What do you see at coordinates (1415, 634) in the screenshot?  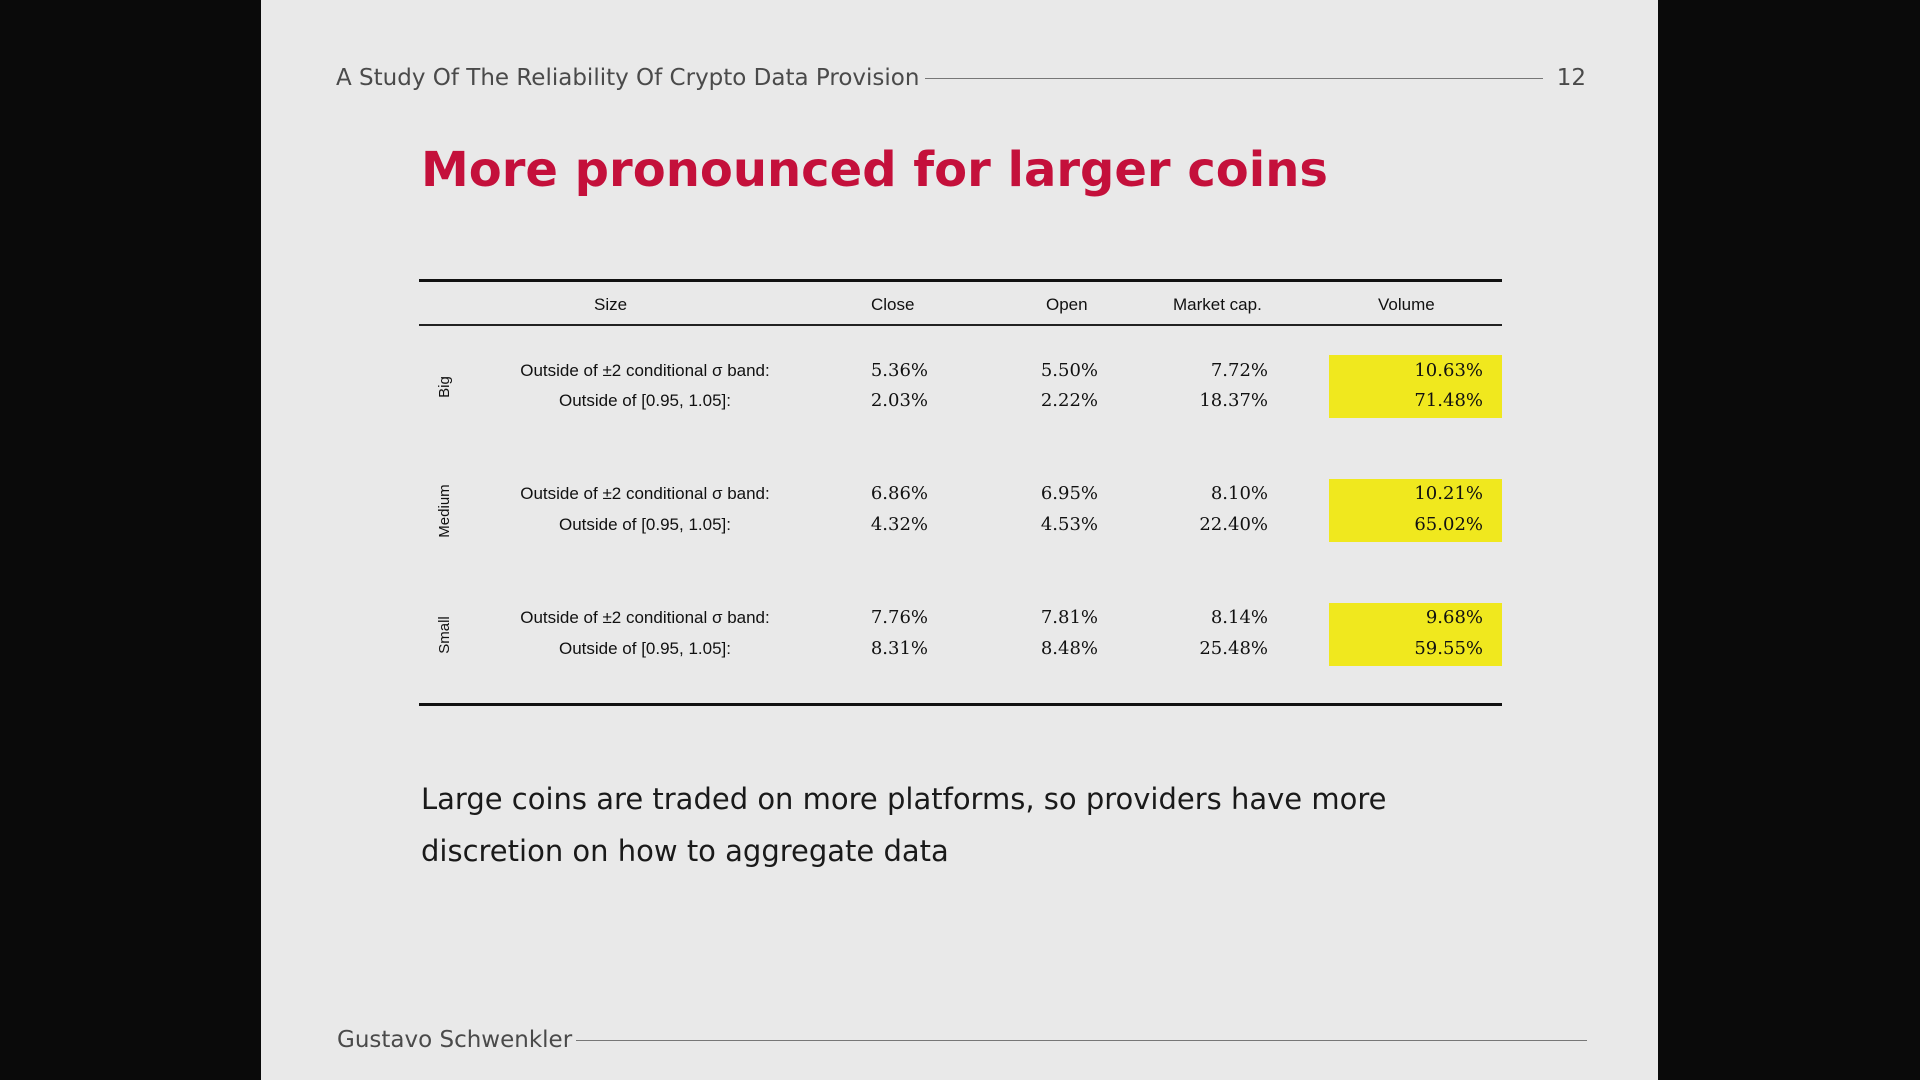 I see `volume-highlight-small` at bounding box center [1415, 634].